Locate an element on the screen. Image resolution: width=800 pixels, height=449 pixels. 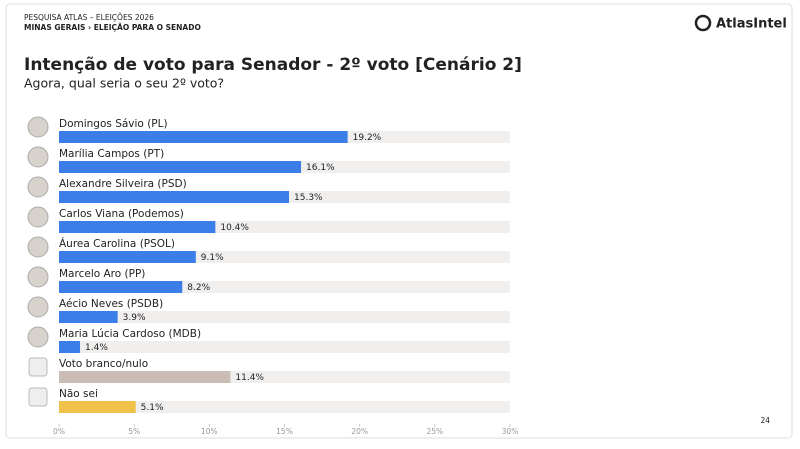
category-label: Maria Lúcia Cardoso (MDB) is located at coordinates (130, 334).